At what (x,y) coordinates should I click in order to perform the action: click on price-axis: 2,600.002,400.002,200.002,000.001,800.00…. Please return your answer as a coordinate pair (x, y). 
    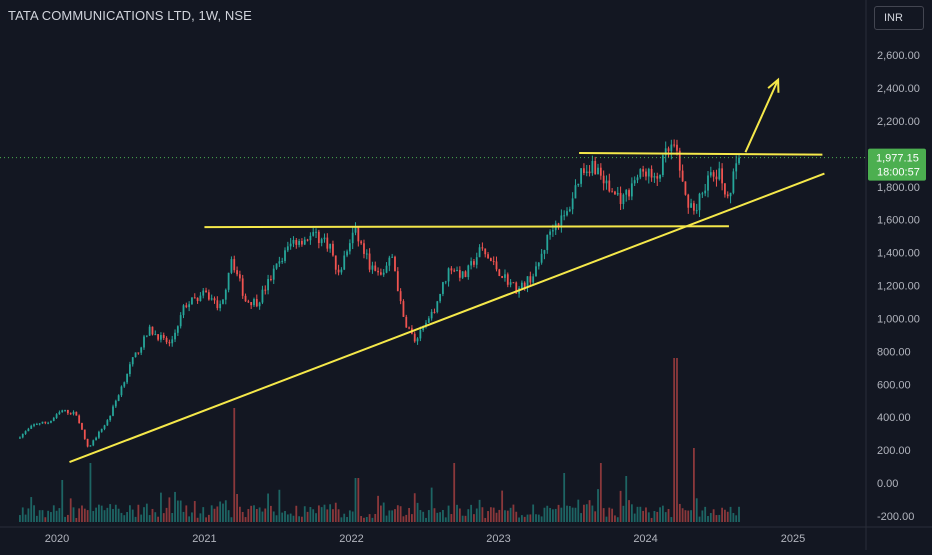
    Looking at the image, I should click on (892, 275).